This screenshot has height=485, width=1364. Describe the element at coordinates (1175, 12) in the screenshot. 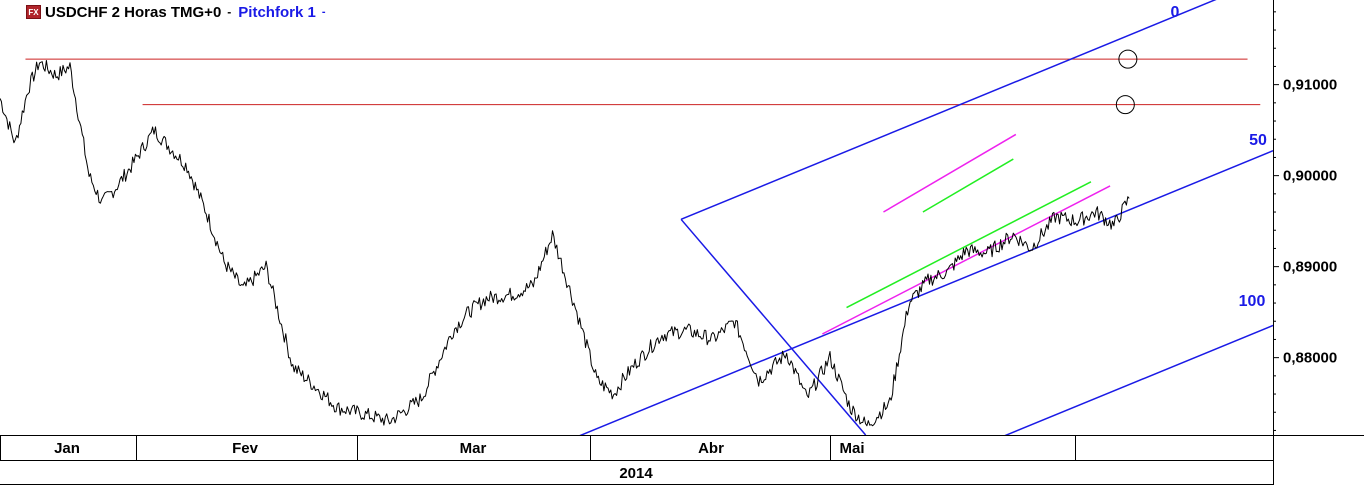

I see `pitchfork-level-label-0: 0` at that location.